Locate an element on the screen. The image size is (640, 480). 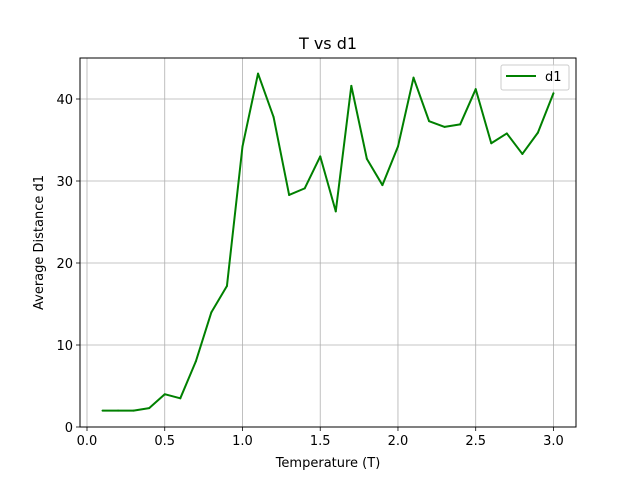
x-tick-label: 0.0 is located at coordinates (87, 441).